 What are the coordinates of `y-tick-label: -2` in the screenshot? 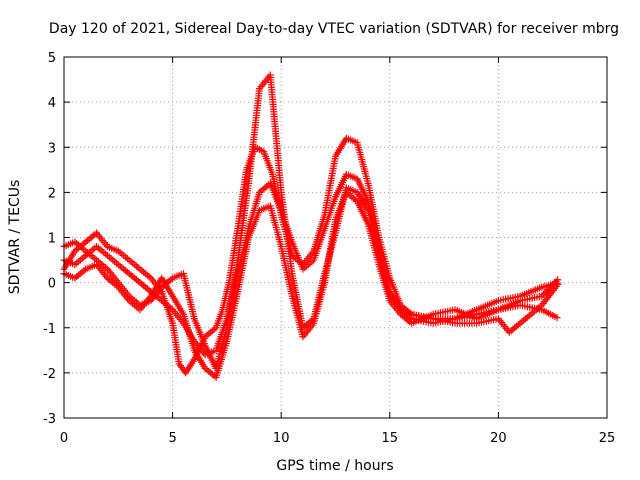 It's located at (49, 374).